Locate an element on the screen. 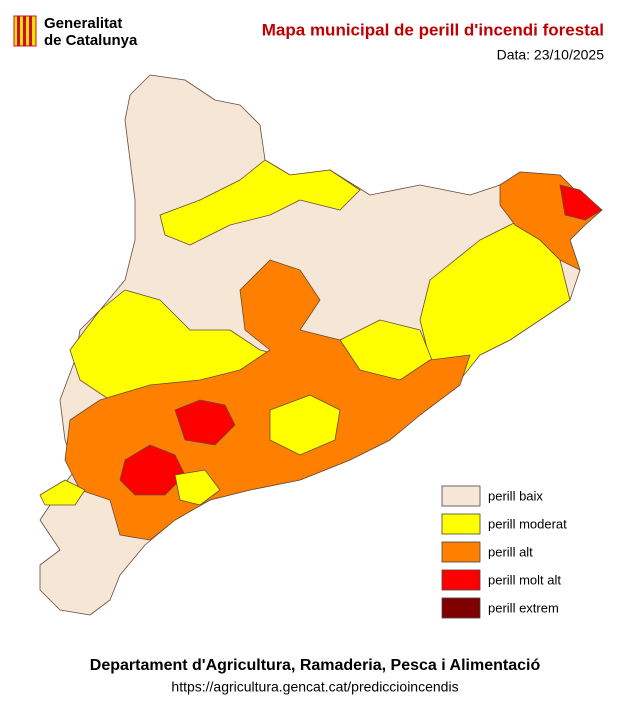  map-date: Data: 23/10/2025 is located at coordinates (551, 55).